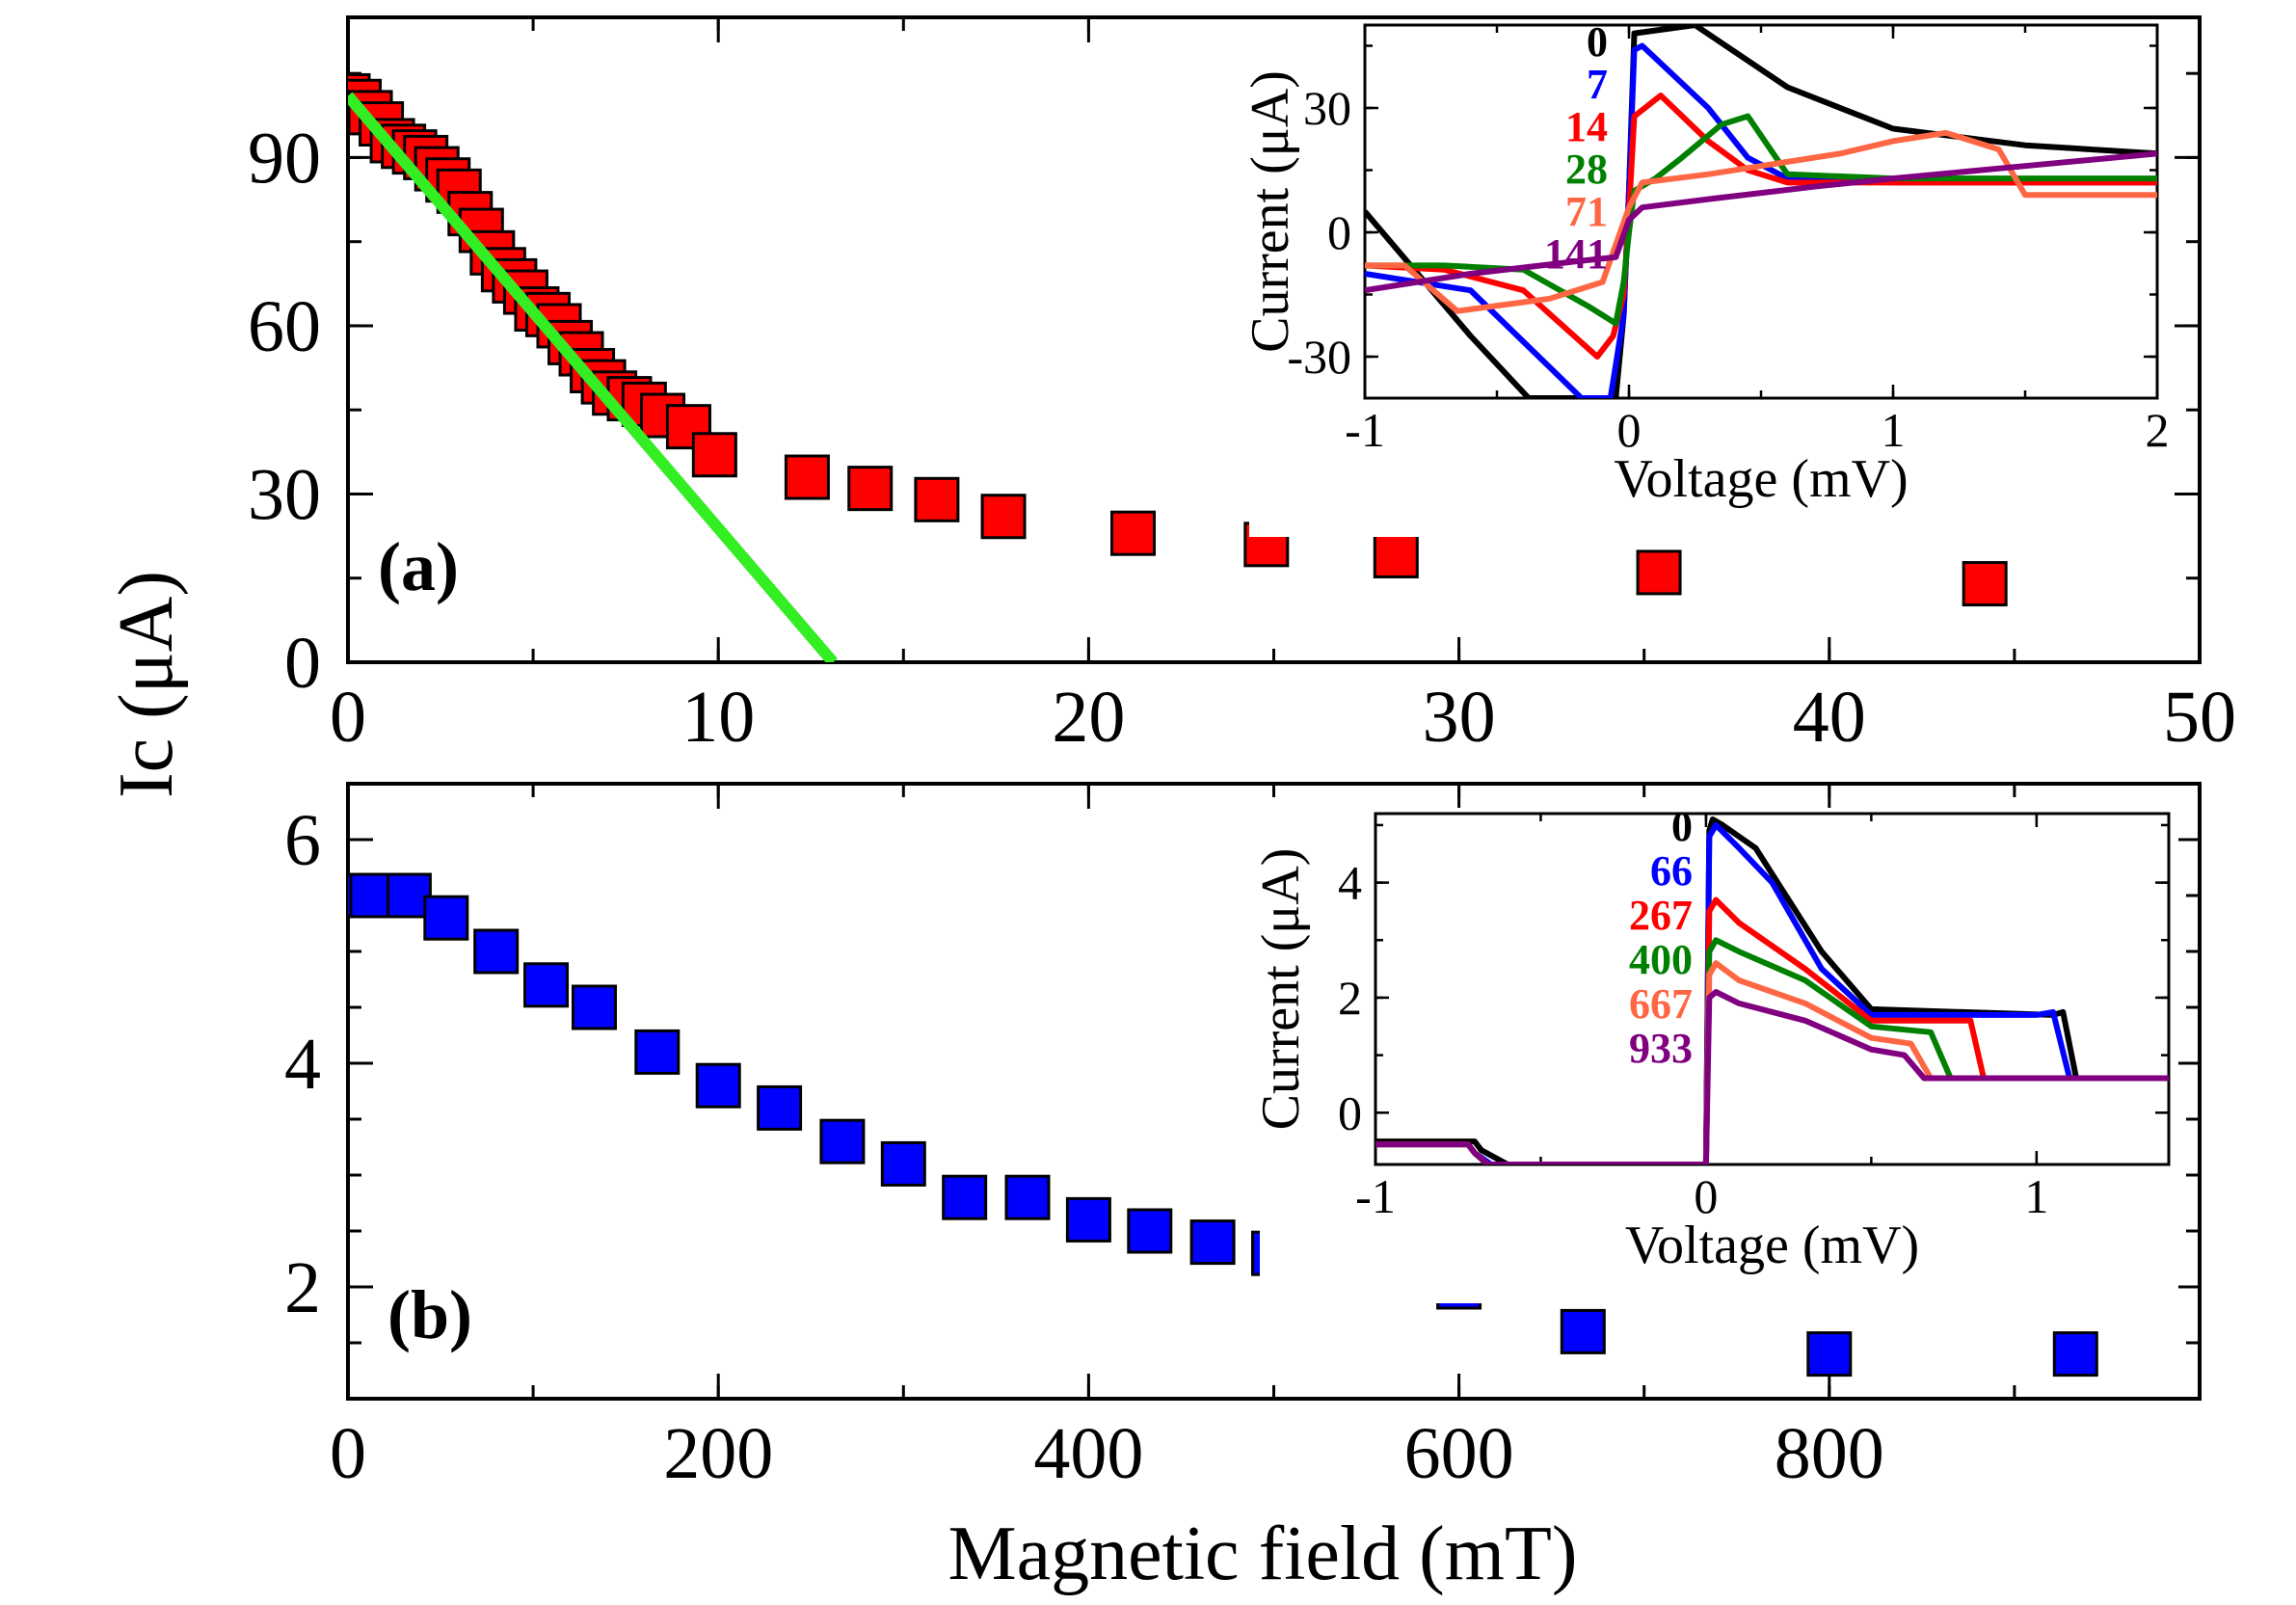 This screenshot has width=2296, height=1605. I want to click on main-y-tick-label: 30, so click(284, 494).